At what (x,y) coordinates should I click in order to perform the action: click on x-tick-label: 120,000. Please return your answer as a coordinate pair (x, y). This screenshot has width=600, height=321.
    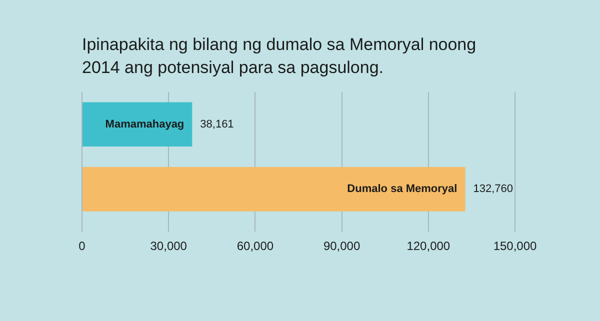
    Looking at the image, I should click on (428, 246).